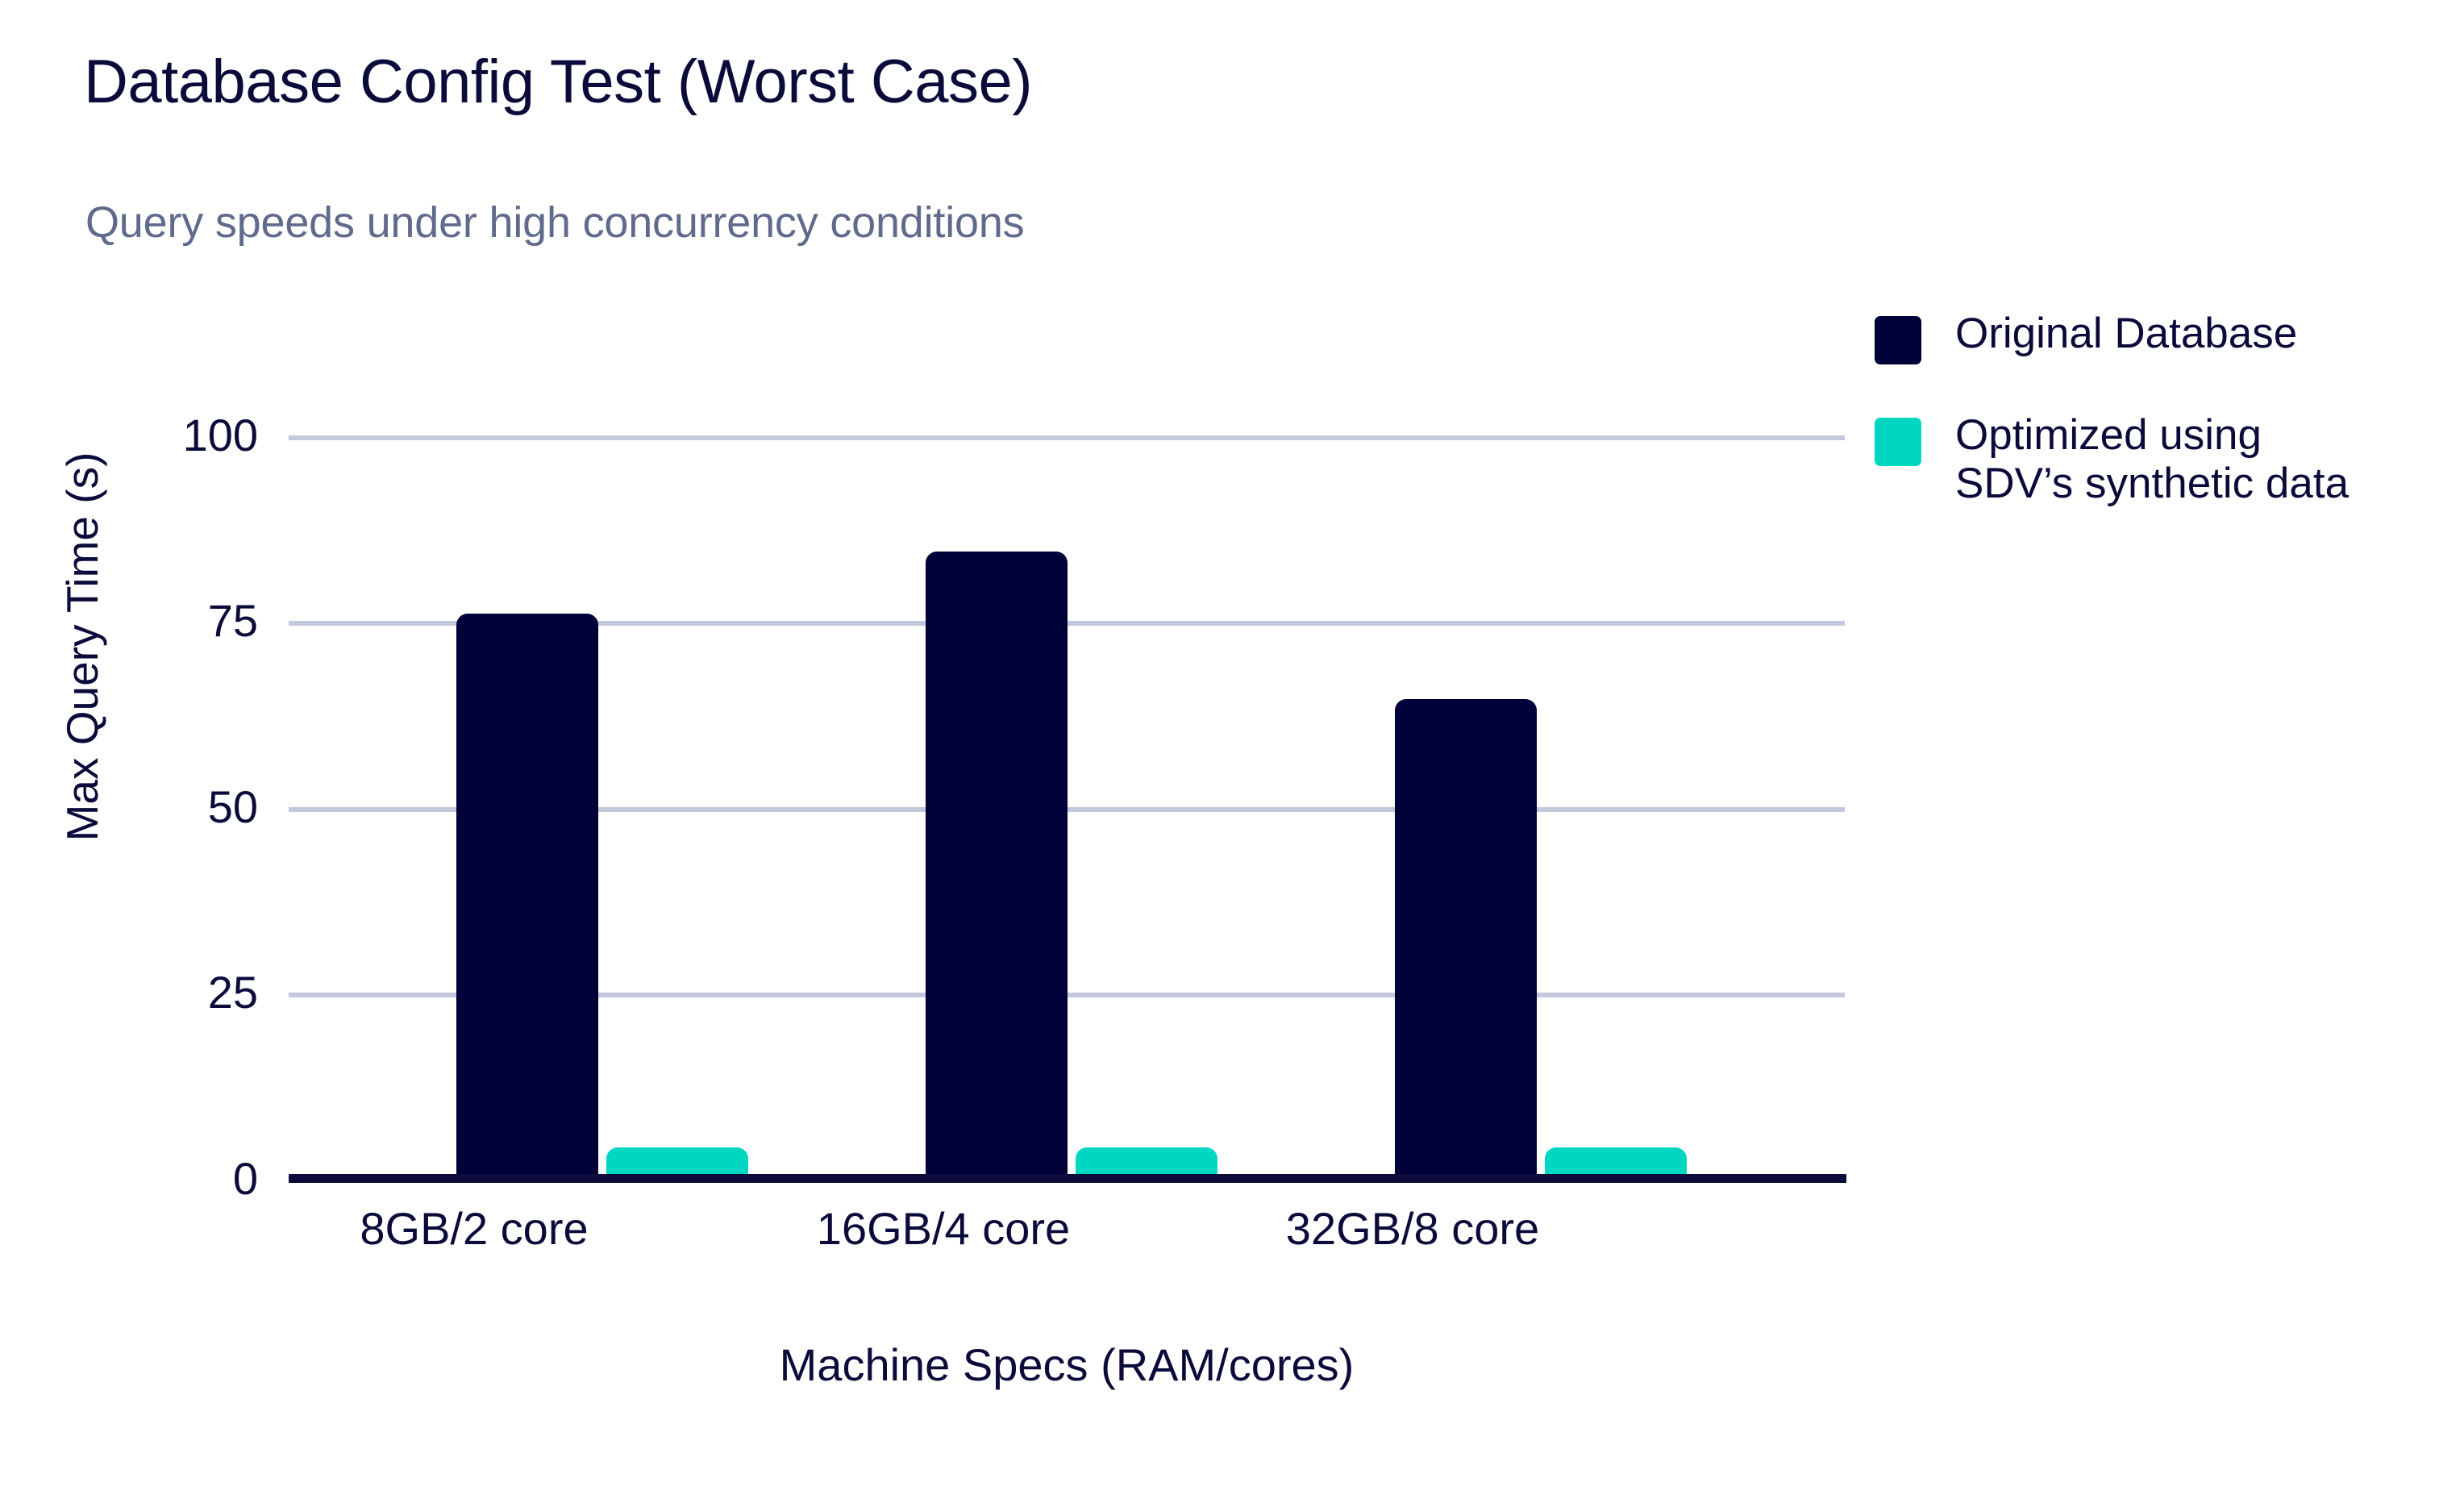 The height and width of the screenshot is (1503, 2464). What do you see at coordinates (1898, 442) in the screenshot?
I see `legend-swatch-optimized-icon` at bounding box center [1898, 442].